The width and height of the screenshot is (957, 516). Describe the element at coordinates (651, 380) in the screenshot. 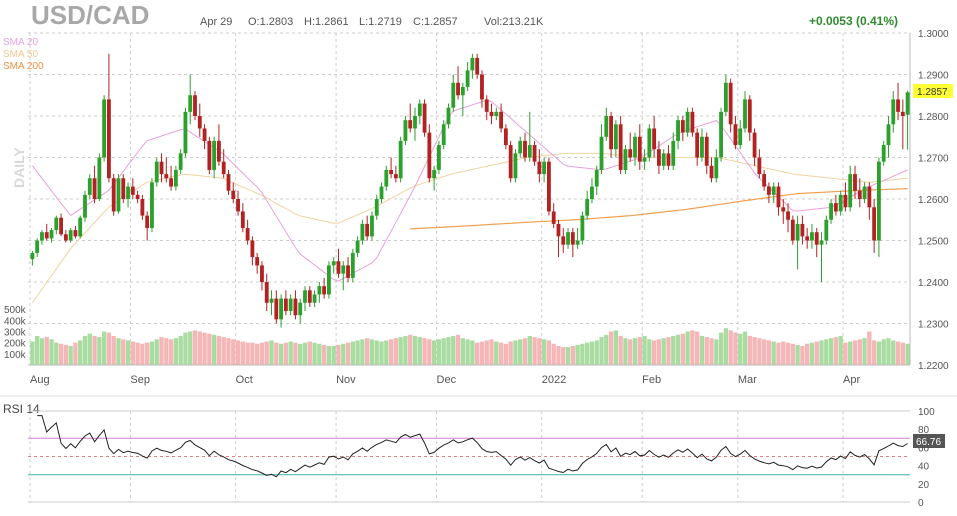

I see `month-tick-label: Feb` at that location.